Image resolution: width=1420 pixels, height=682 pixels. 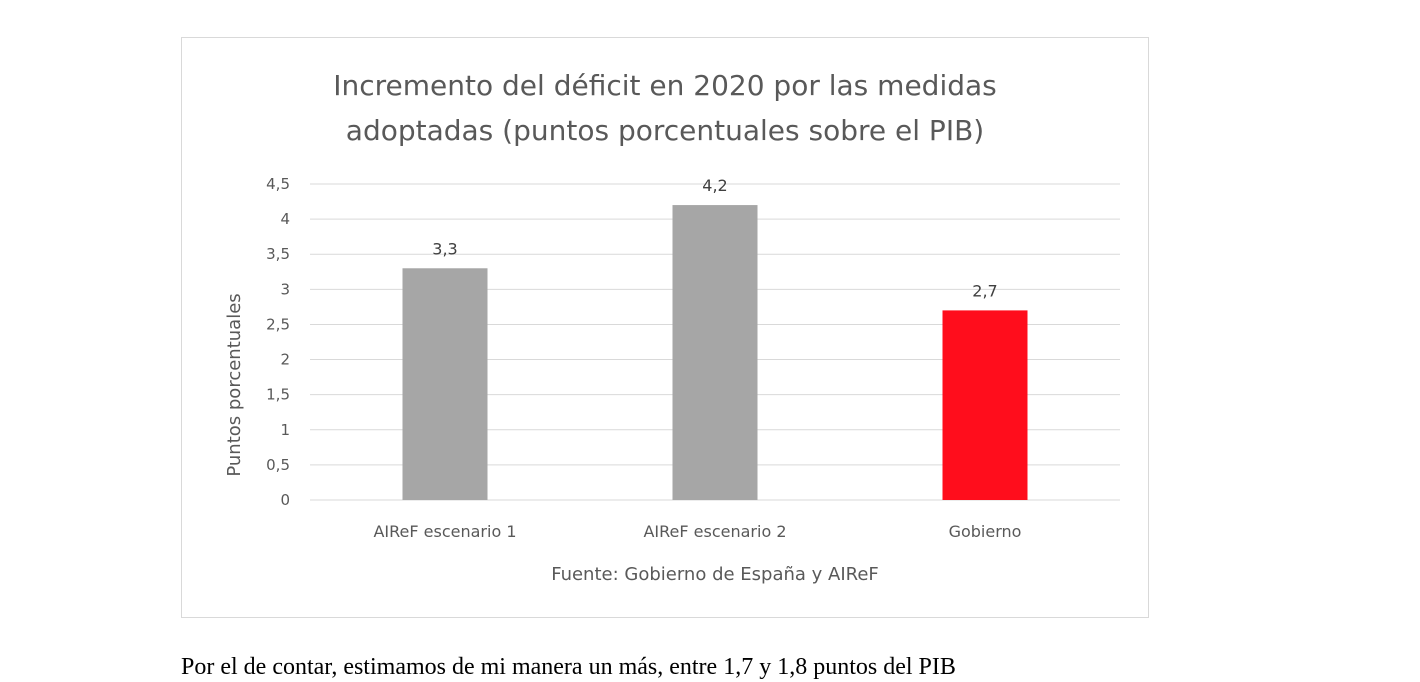 I want to click on y-axis-ticks: 0 0,5 1 1,5 2 2,5 3 3,5 4 4,5, so click(x=278, y=342).